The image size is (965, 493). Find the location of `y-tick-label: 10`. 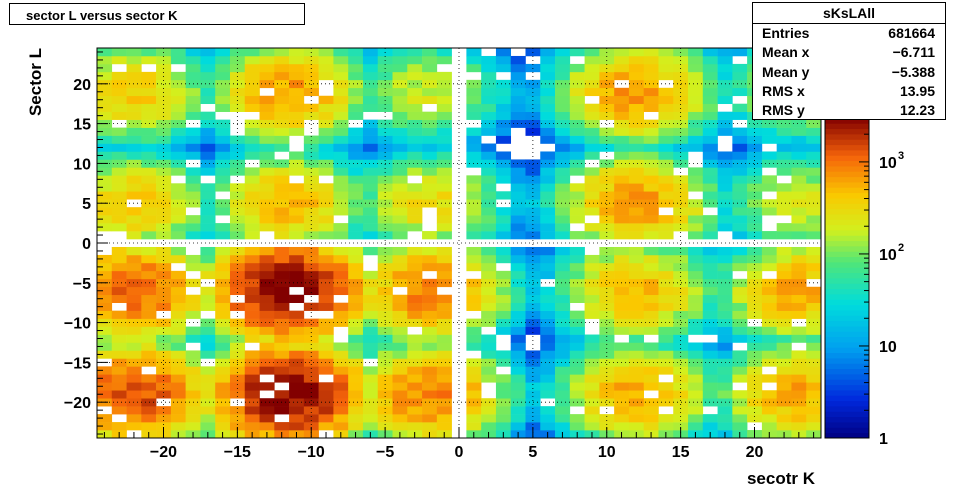

y-tick-label: 10 is located at coordinates (82, 164).